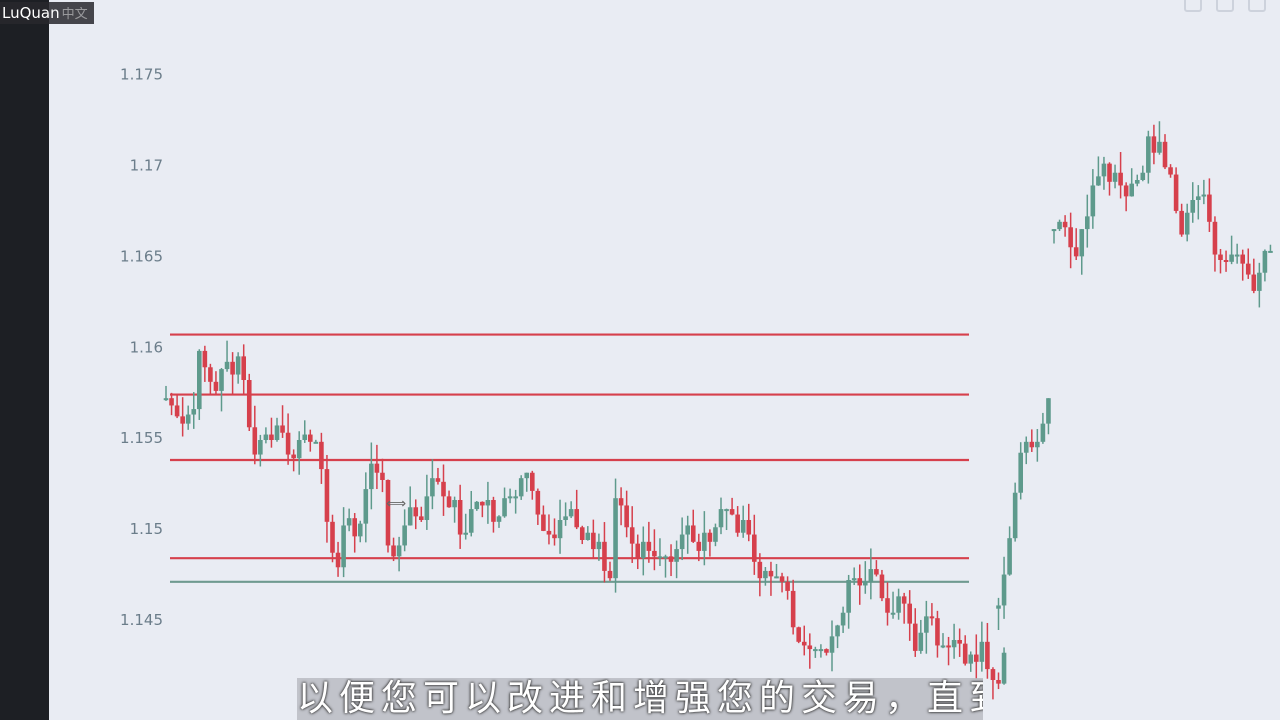 This screenshot has width=1280, height=720. What do you see at coordinates (47, 13) in the screenshot?
I see `watermark-logo: LuQuan 中文` at bounding box center [47, 13].